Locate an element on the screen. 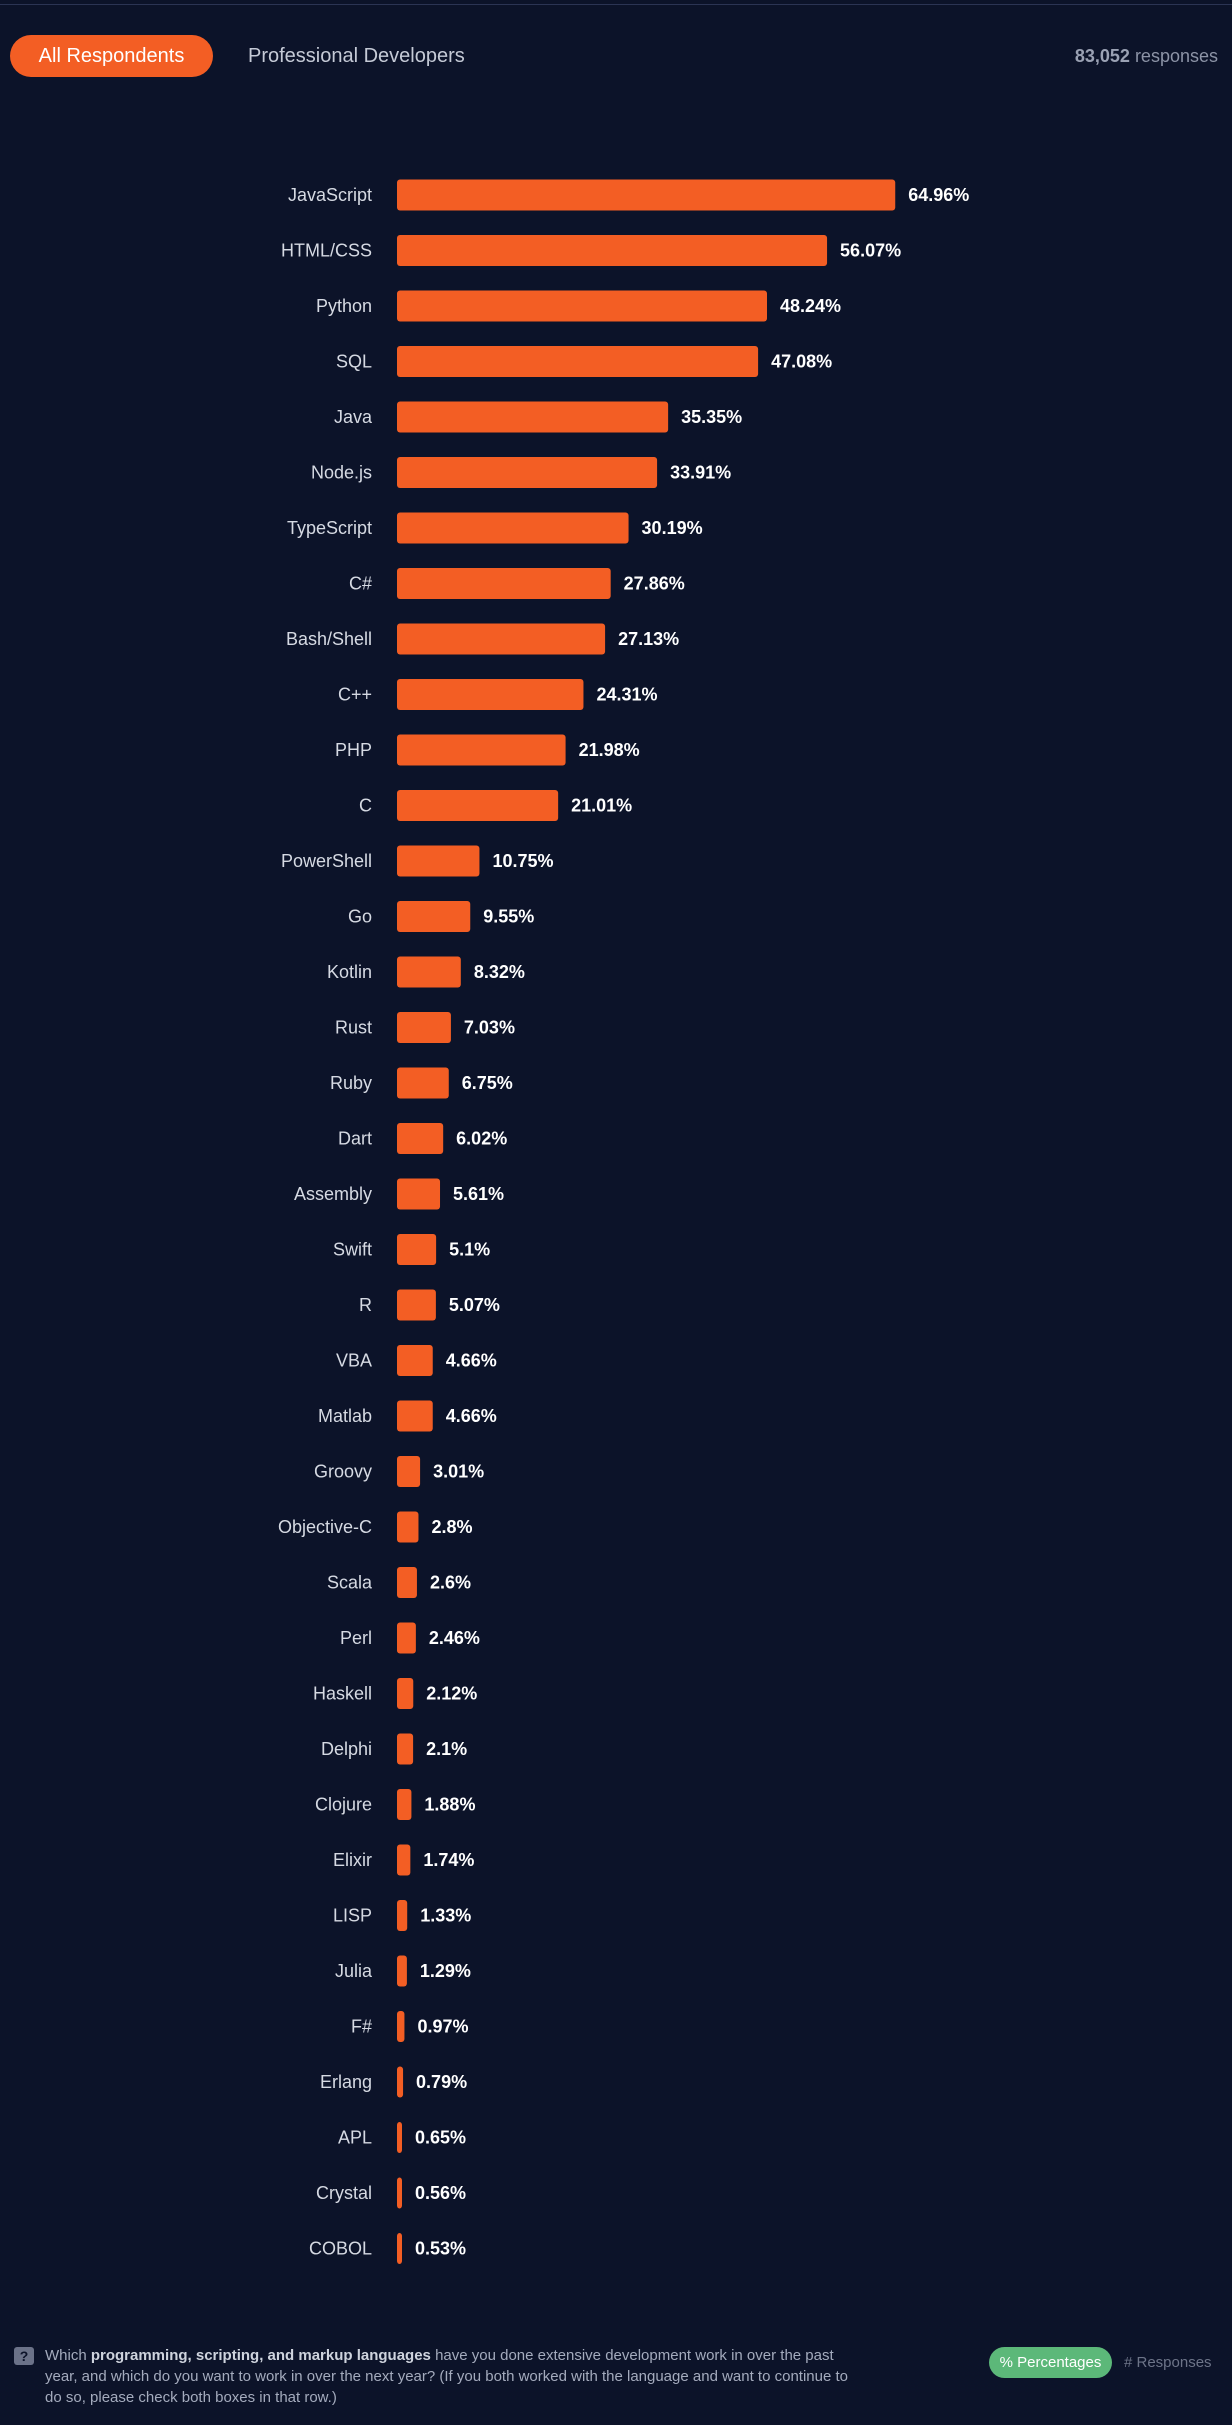  value-label: 0.65% is located at coordinates (440, 2138).